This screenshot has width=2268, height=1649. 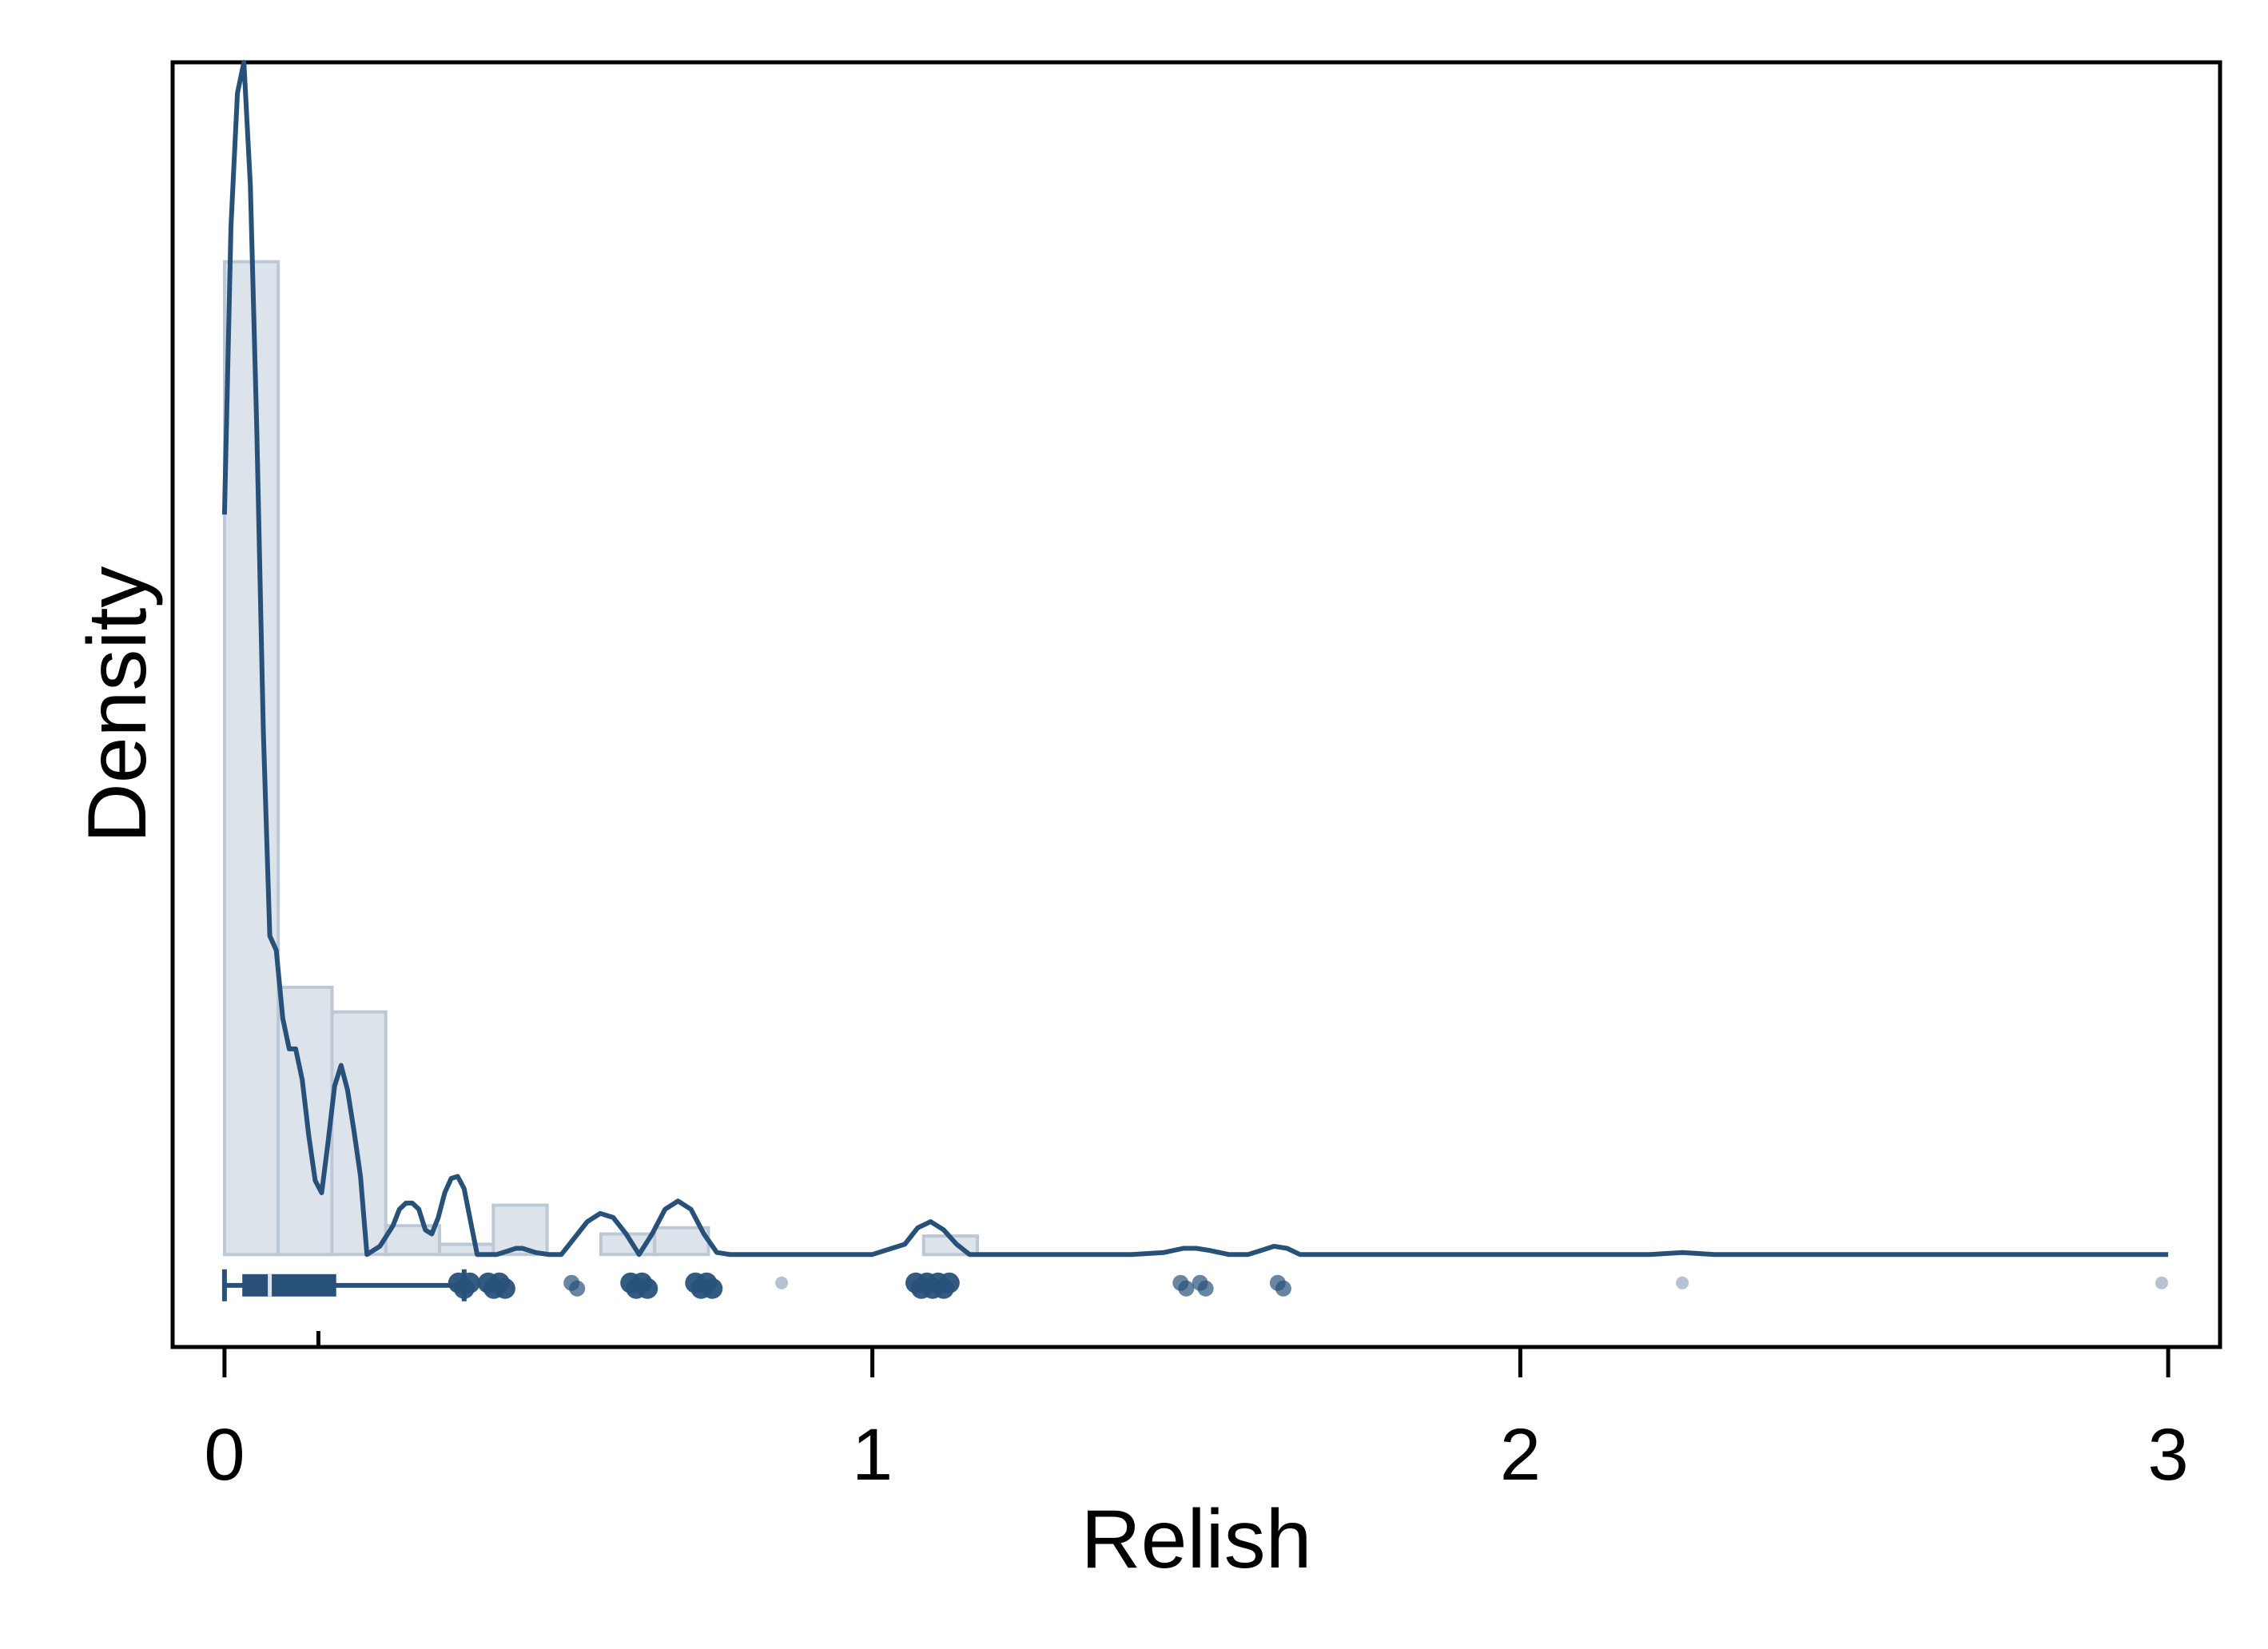 What do you see at coordinates (2168, 1455) in the screenshot?
I see `x-tick-label: 3` at bounding box center [2168, 1455].